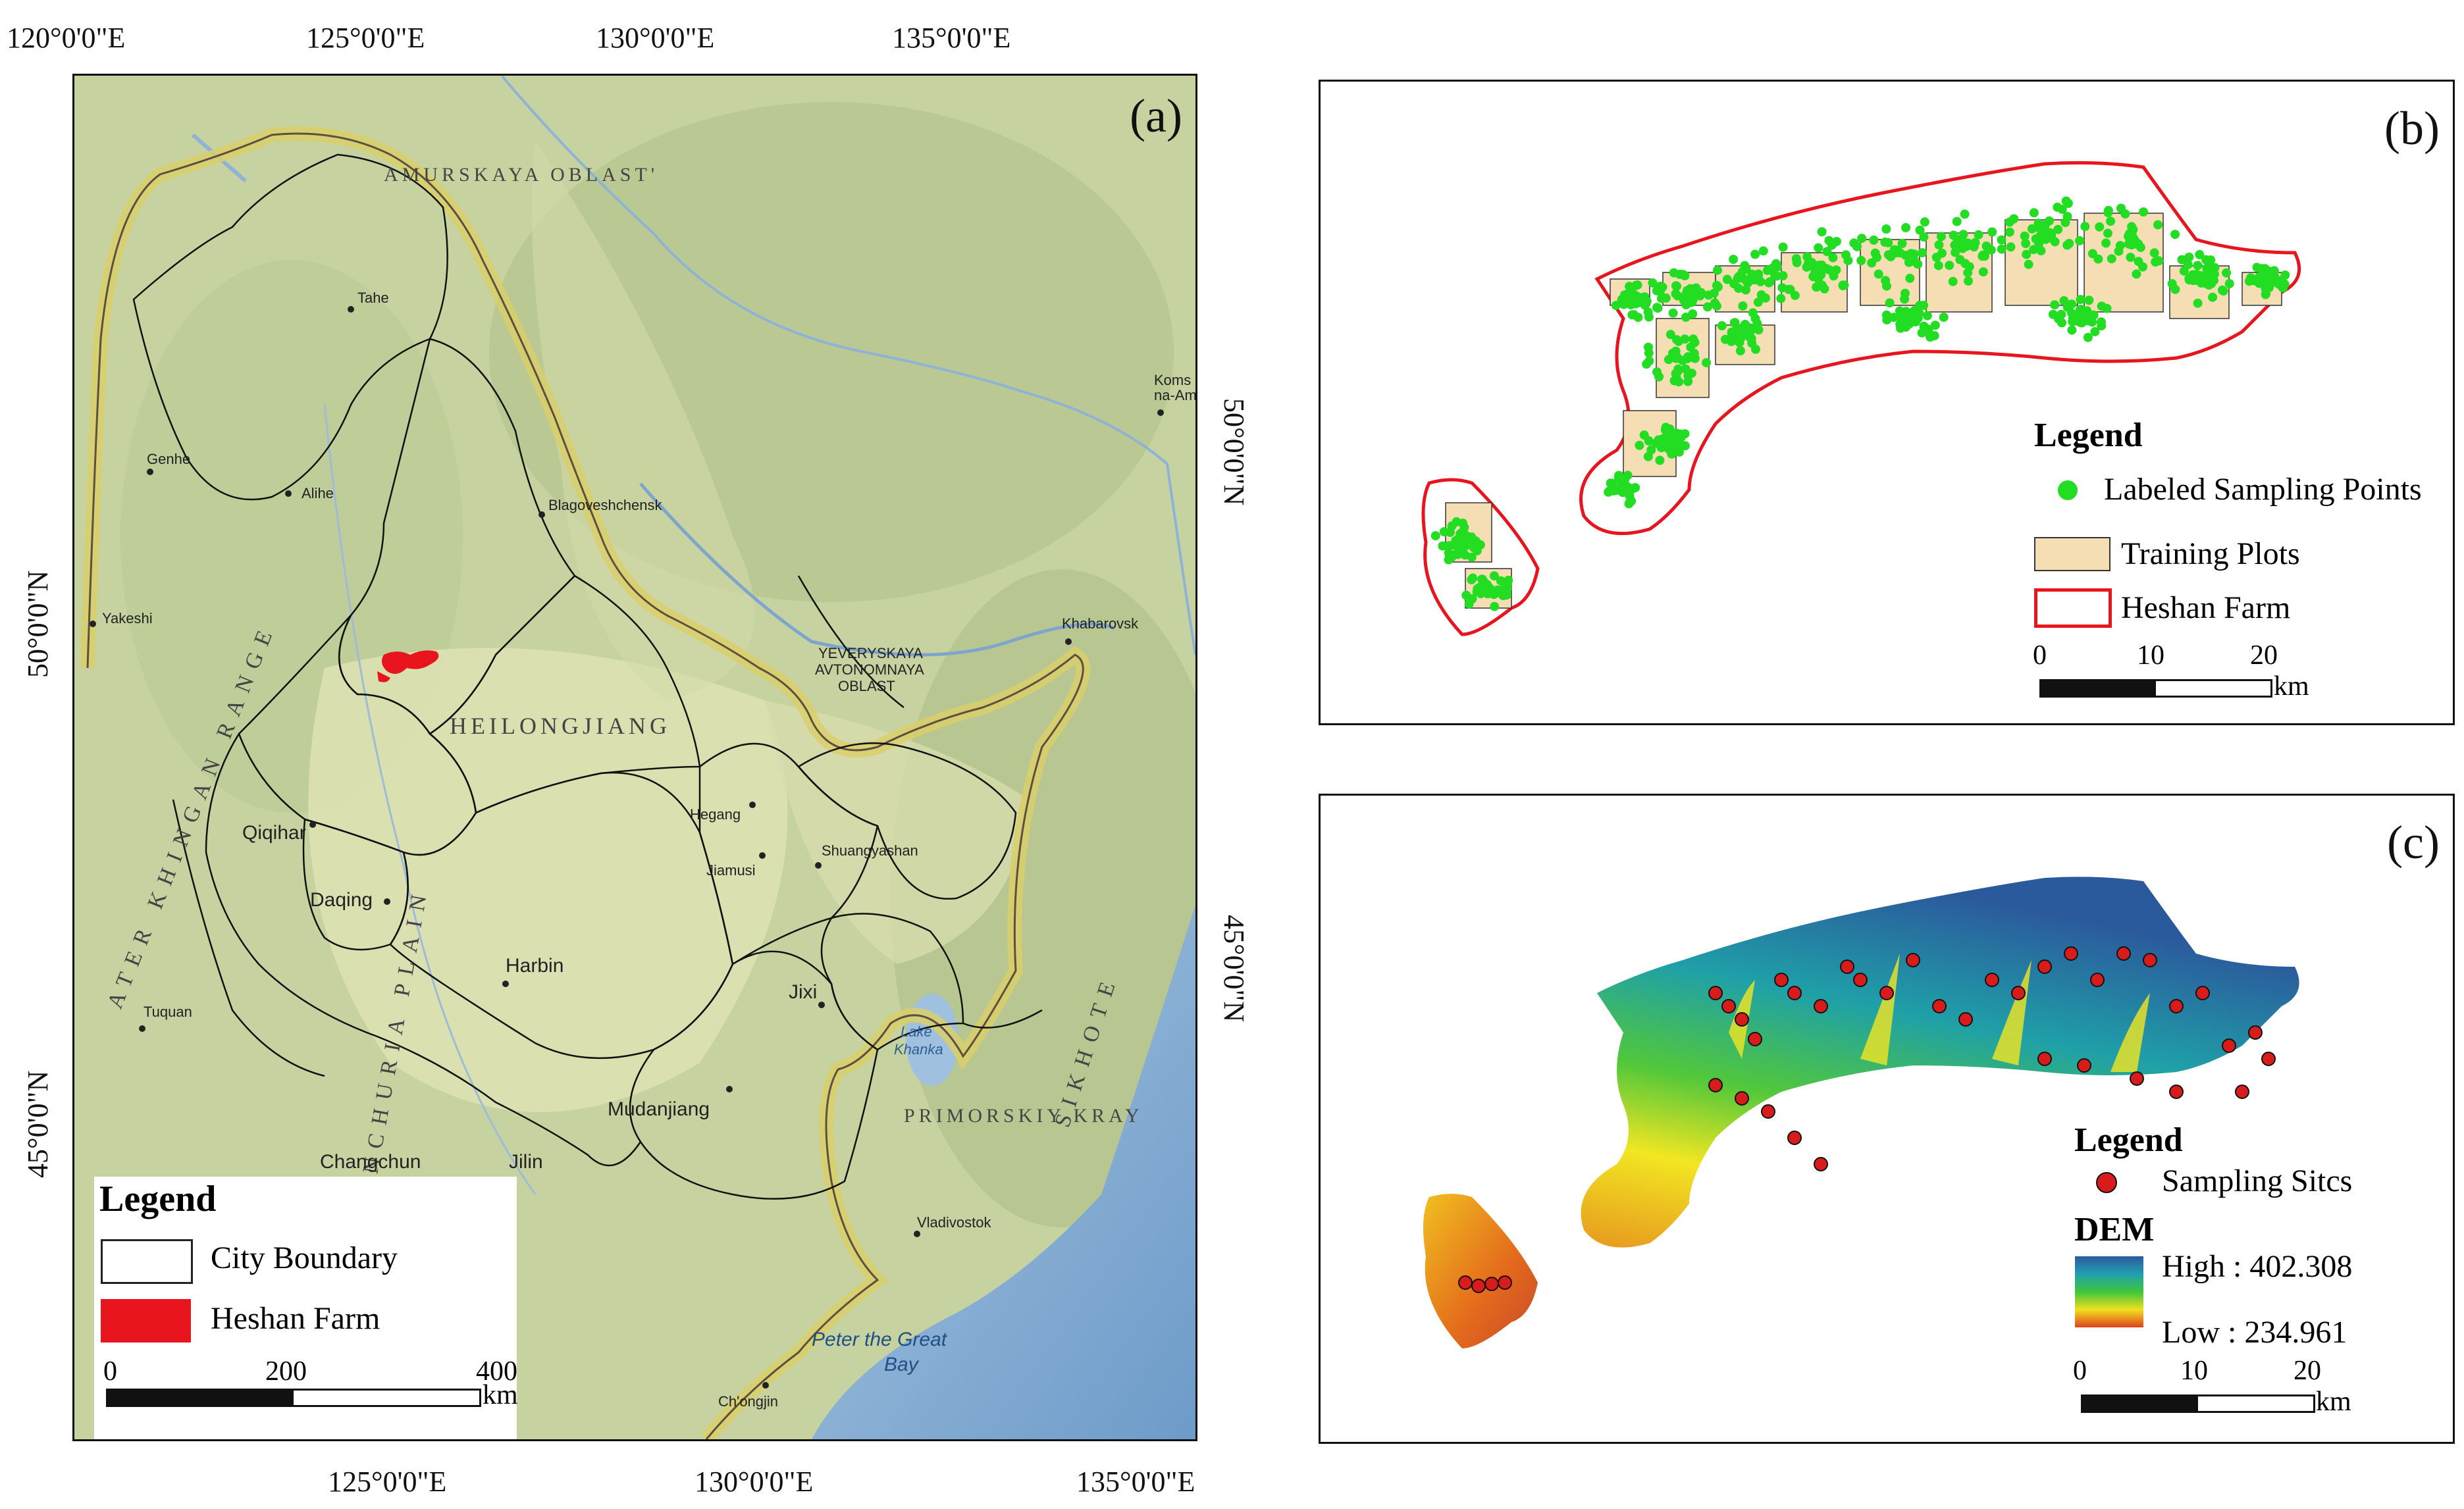  What do you see at coordinates (2128, 1140) in the screenshot?
I see `panel-c-legend-title: Legend` at bounding box center [2128, 1140].